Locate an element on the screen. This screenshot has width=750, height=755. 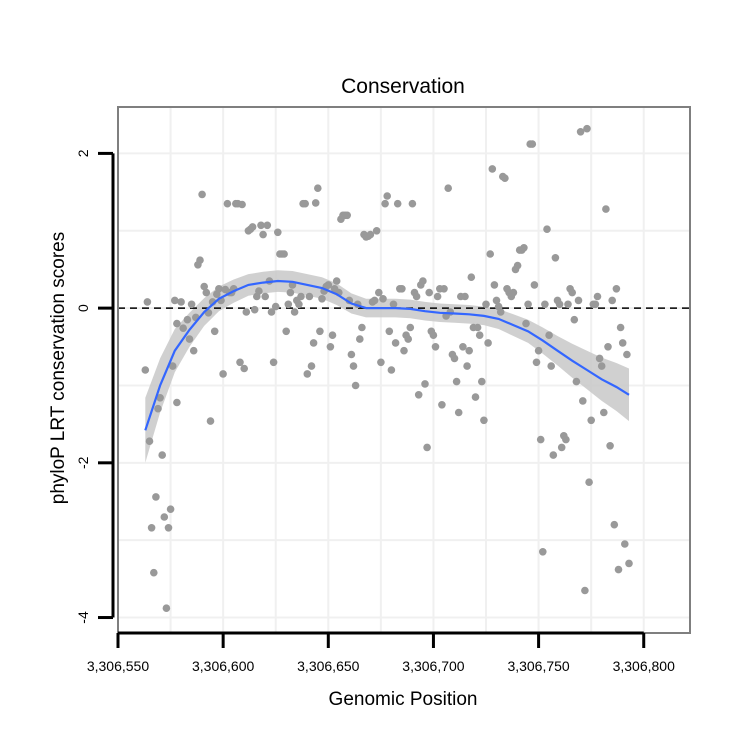
x-tick-label: 3,306,600 is located at coordinates (223, 666).